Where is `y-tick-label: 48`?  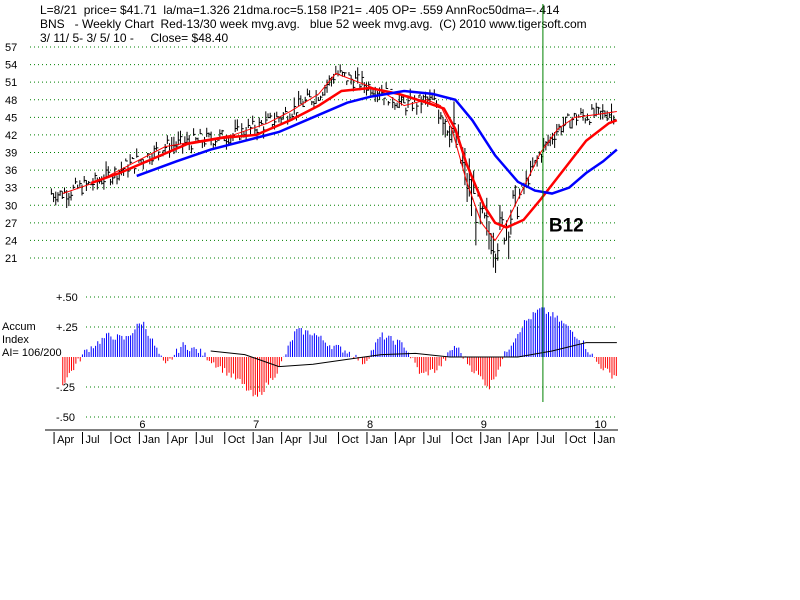
y-tick-label: 48 is located at coordinates (11, 101).